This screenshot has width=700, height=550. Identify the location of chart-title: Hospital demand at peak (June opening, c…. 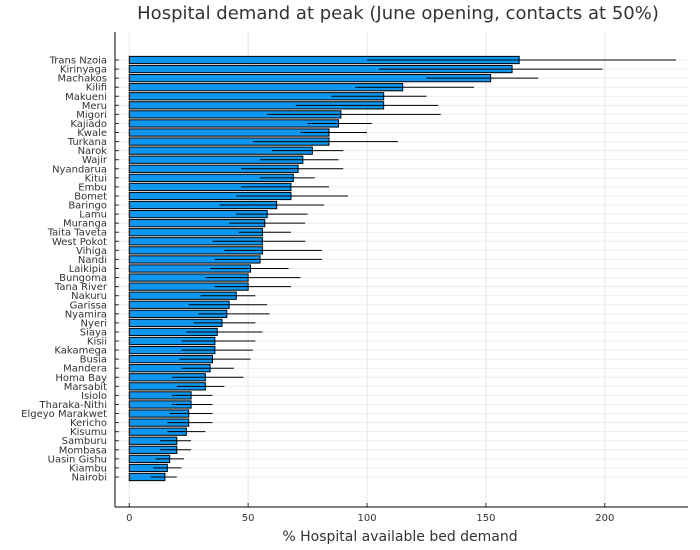
(398, 13).